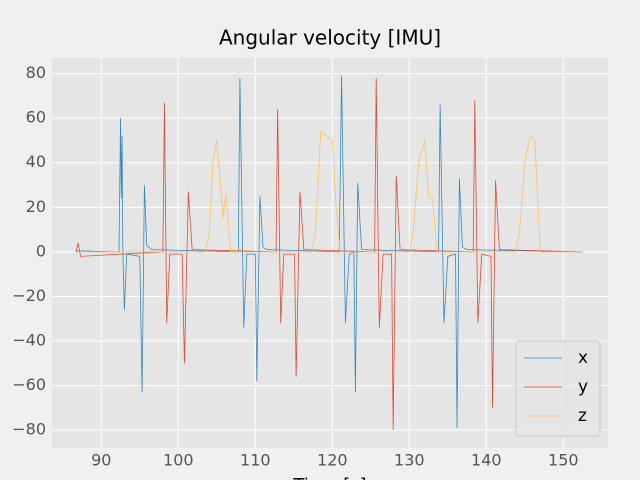 The height and width of the screenshot is (480, 640). I want to click on legend-box, so click(558, 388).